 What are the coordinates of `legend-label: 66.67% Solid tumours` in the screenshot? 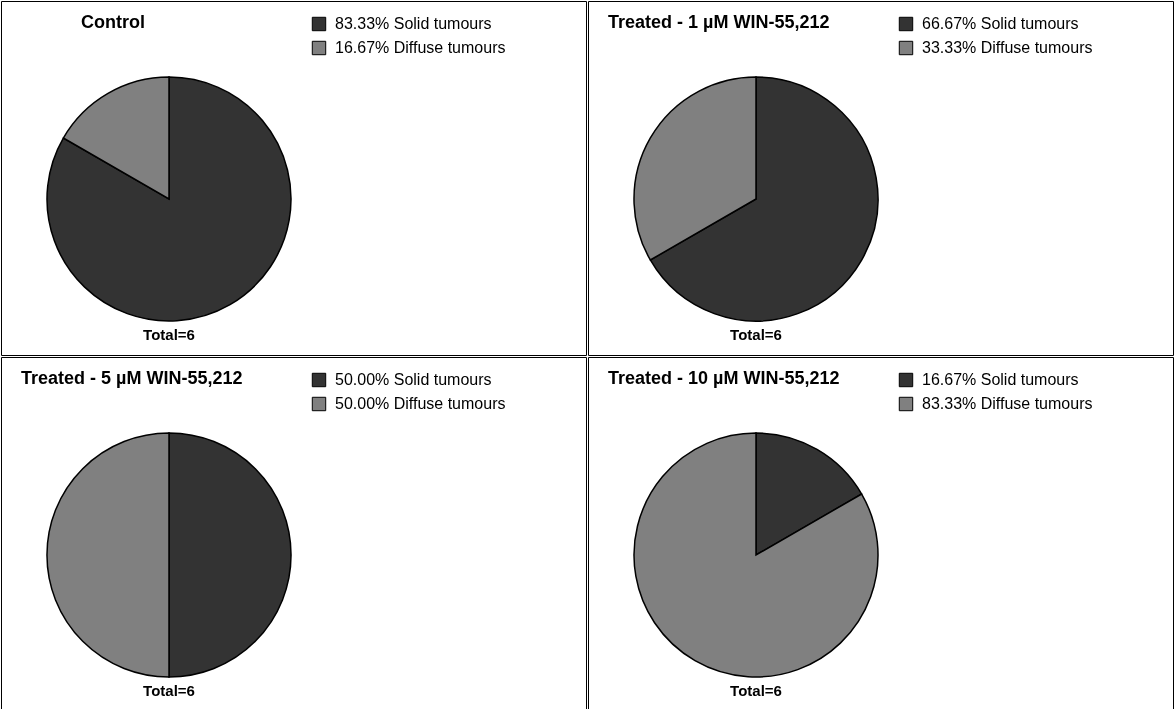 It's located at (1000, 23).